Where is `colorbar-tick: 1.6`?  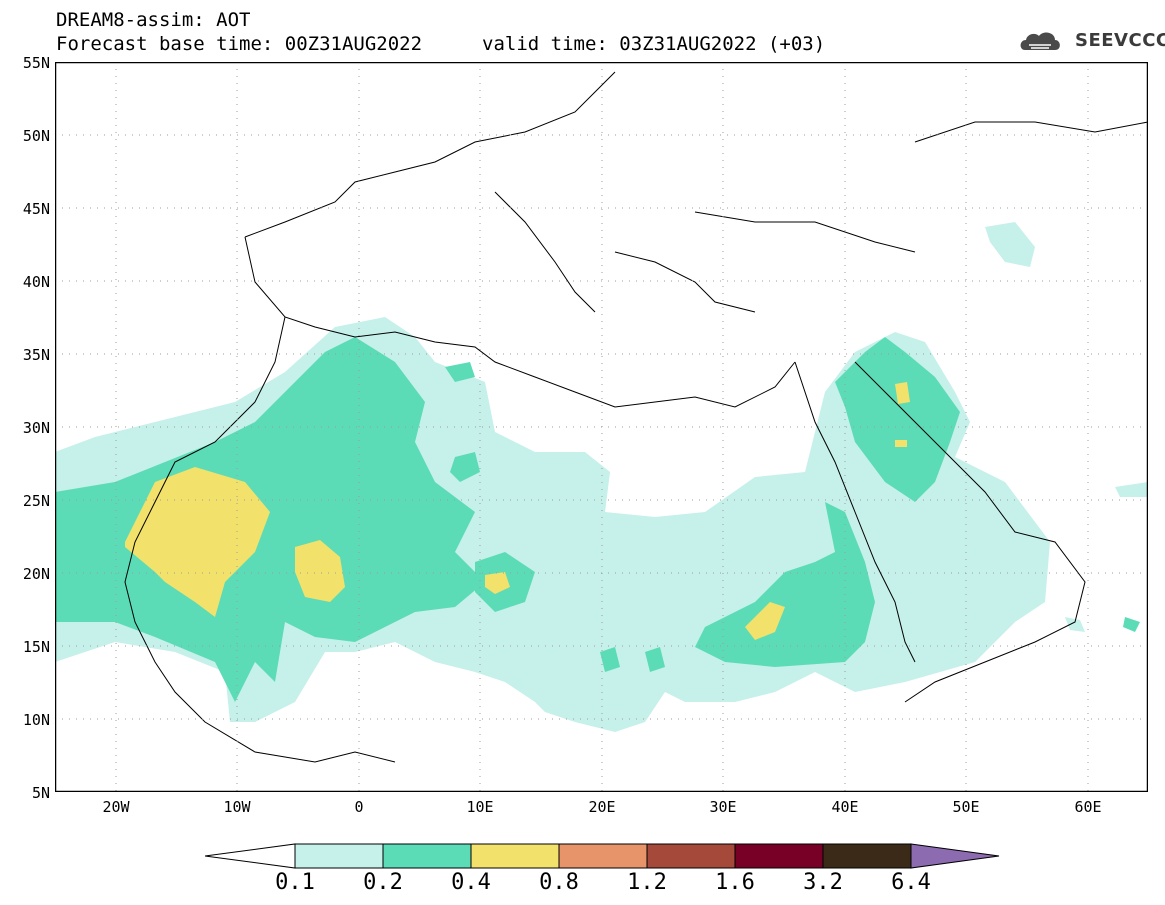 colorbar-tick: 1.6 is located at coordinates (735, 882).